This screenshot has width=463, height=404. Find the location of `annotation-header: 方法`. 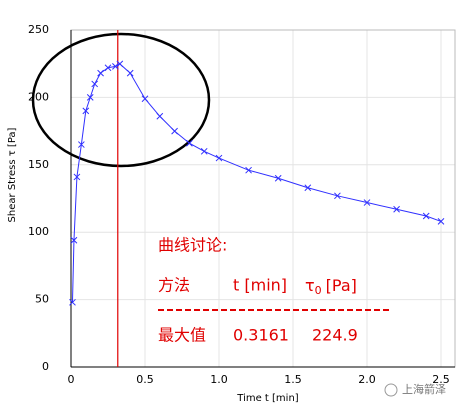

annotation-header: 方法 is located at coordinates (174, 285).